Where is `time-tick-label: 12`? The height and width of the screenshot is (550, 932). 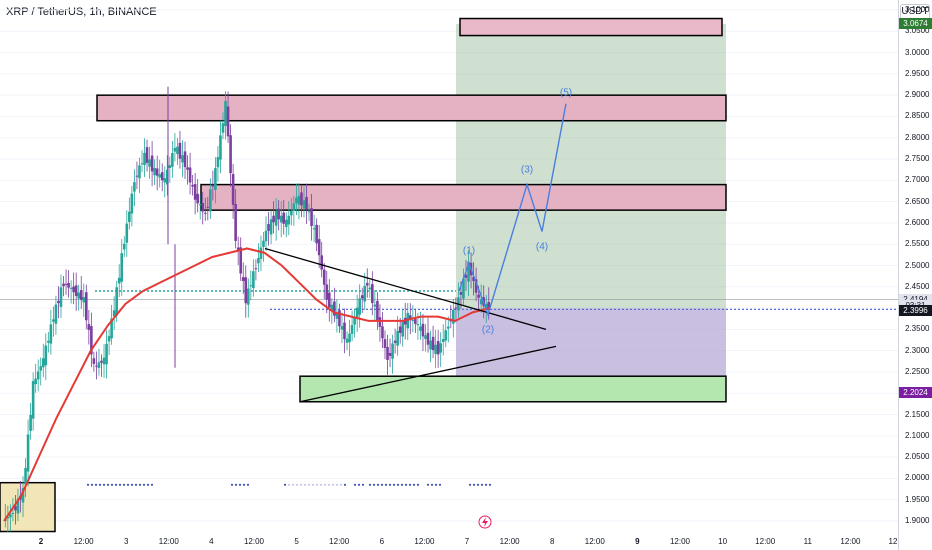 time-tick-label: 12 is located at coordinates (893, 541).